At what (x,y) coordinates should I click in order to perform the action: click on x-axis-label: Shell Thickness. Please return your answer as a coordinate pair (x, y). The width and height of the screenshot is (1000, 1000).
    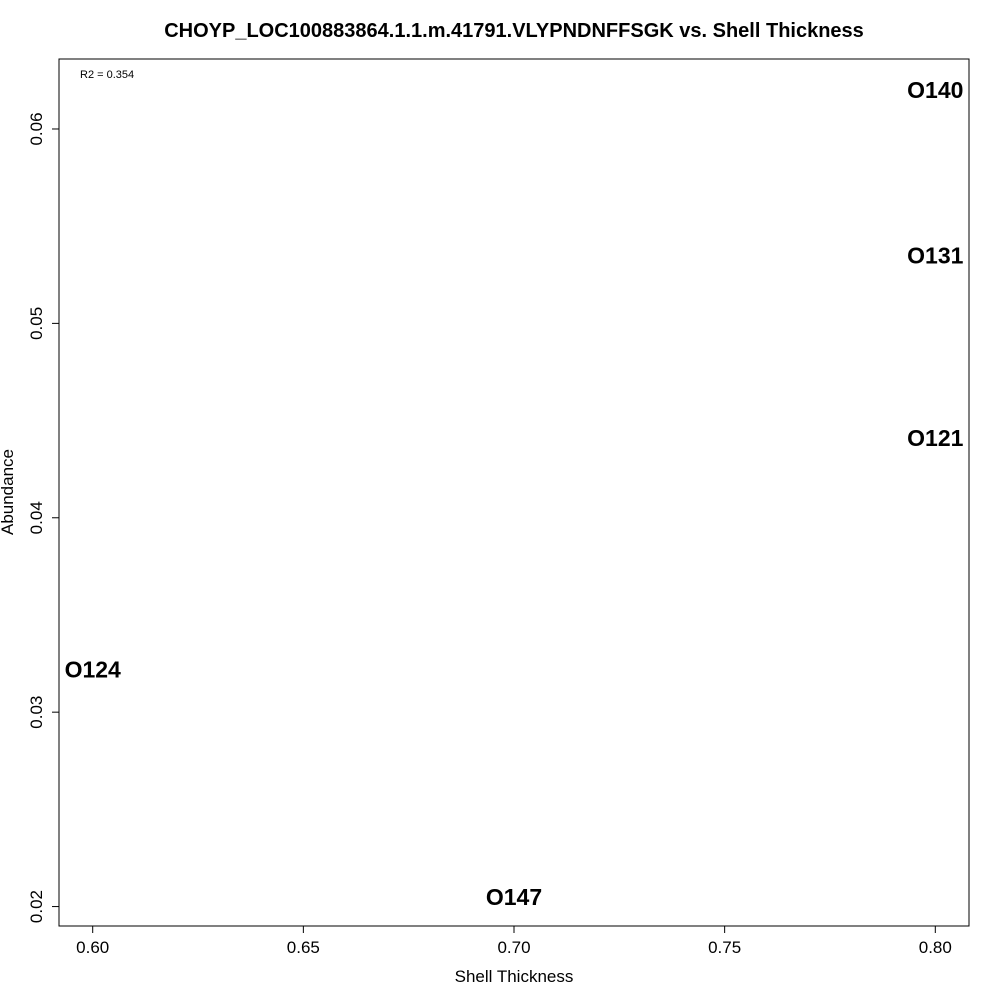
    Looking at the image, I should click on (514, 976).